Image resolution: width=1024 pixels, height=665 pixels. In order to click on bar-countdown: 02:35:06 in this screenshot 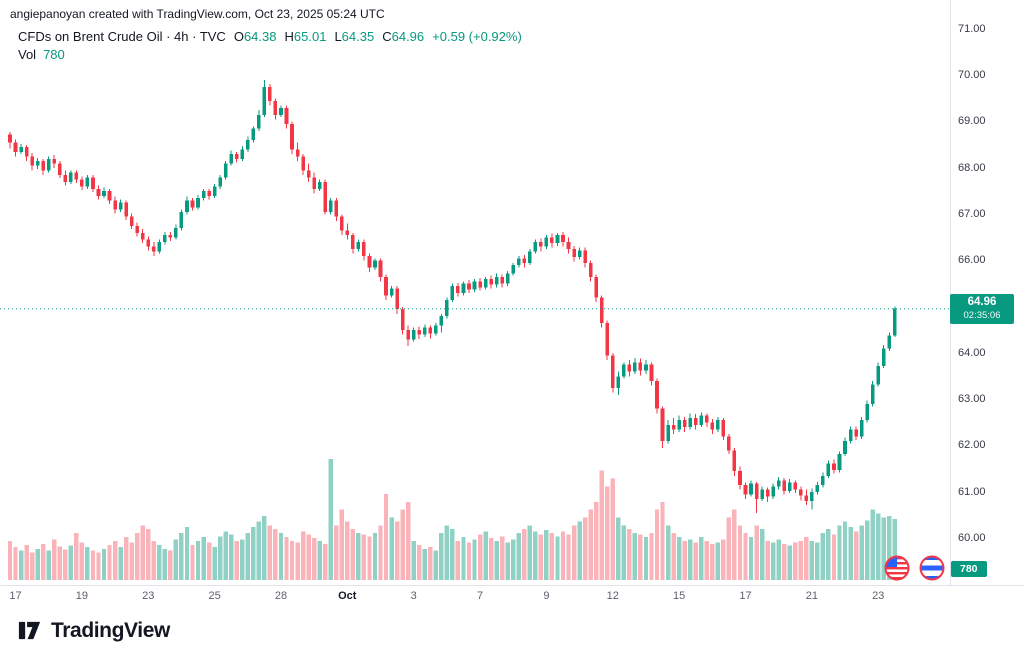, I will do `click(982, 315)`.